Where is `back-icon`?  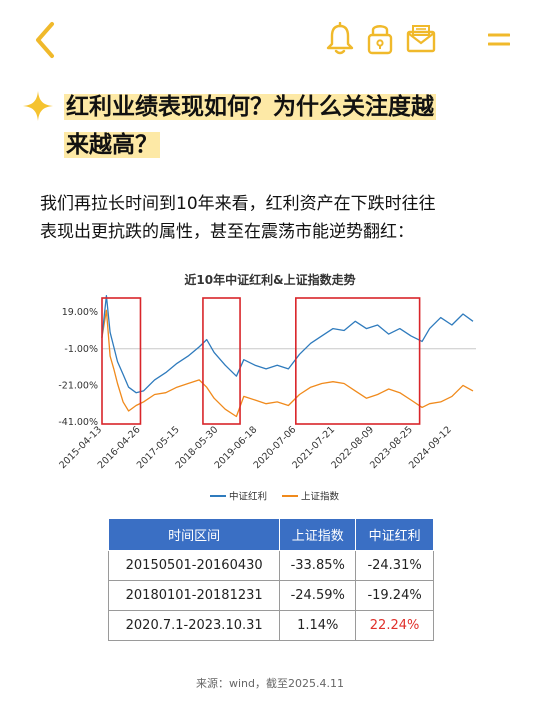 back-icon is located at coordinates (45, 40).